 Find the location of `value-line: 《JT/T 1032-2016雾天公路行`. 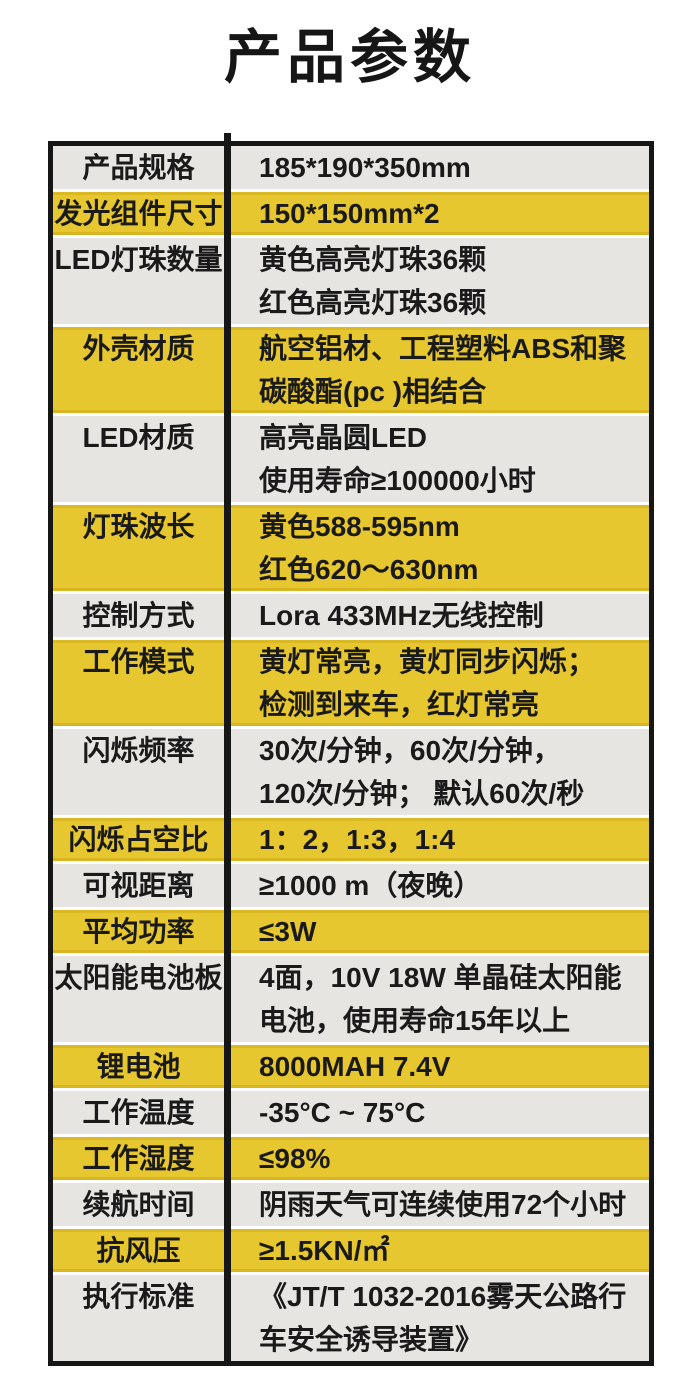

value-line: 《JT/T 1032-2016雾天公路行 is located at coordinates (443, 1296).